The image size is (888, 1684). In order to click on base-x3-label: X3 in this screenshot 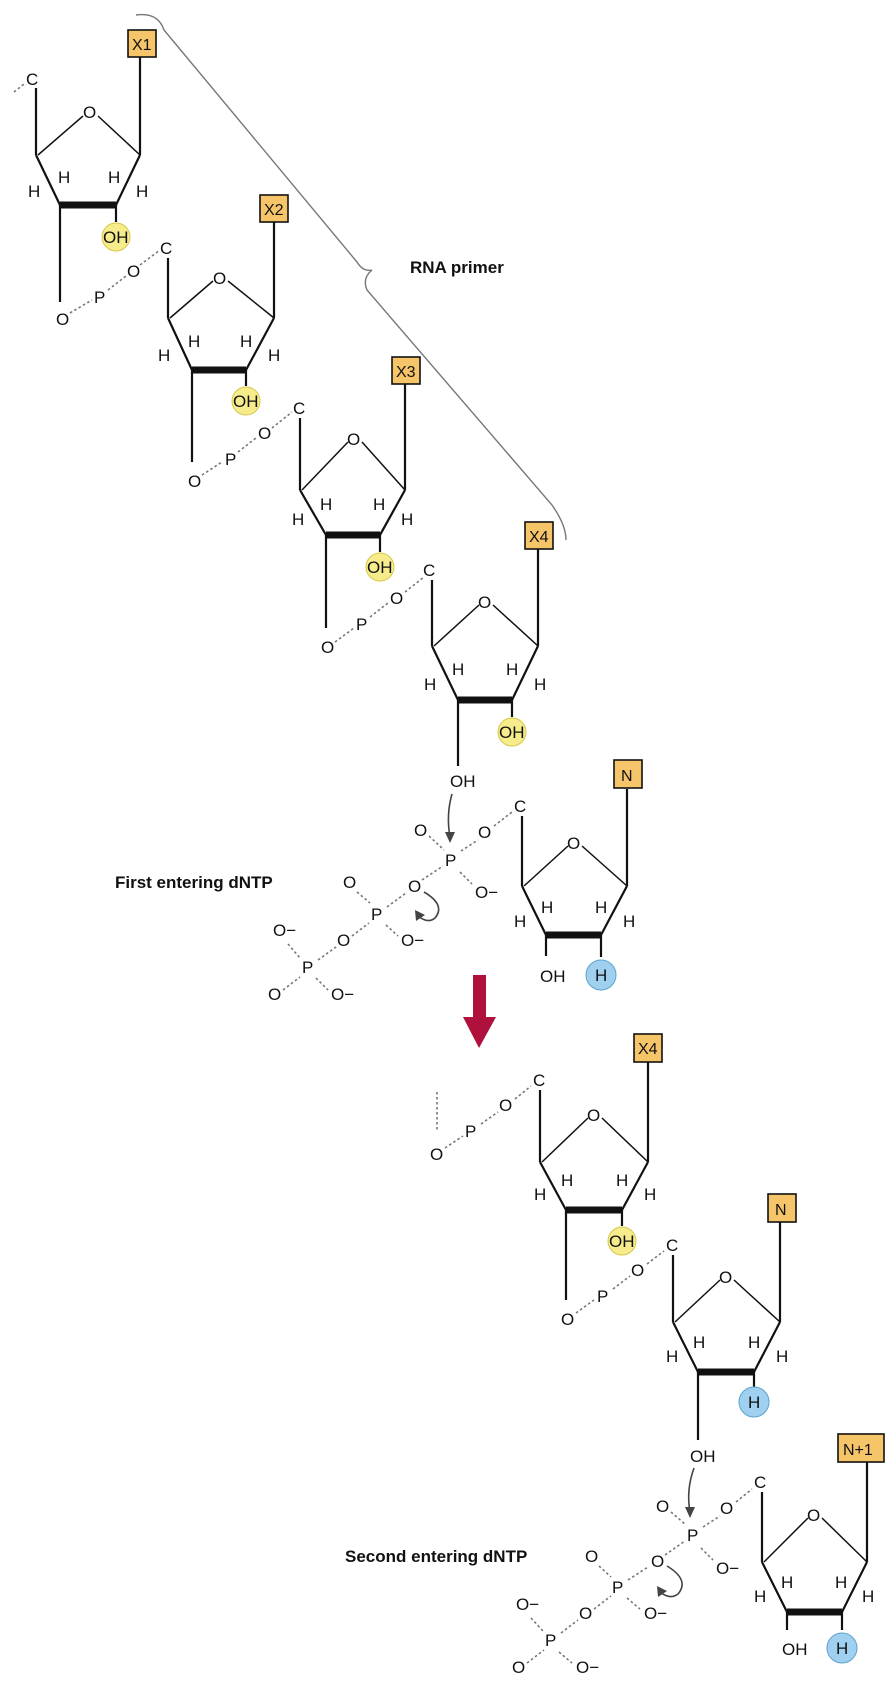, I will do `click(406, 372)`.